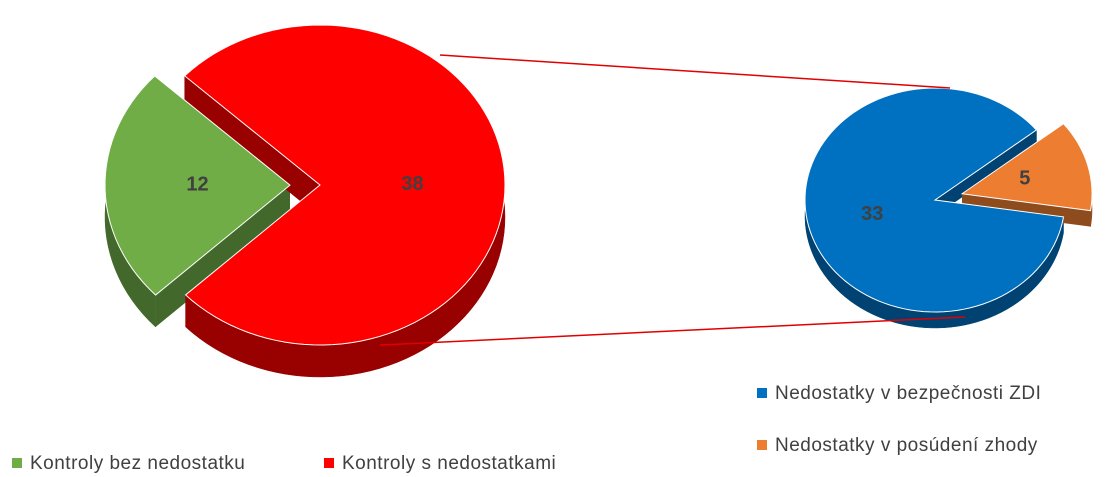 Image resolution: width=1120 pixels, height=477 pixels. I want to click on legend-label: Kontroly bez nedostatku, so click(137, 463).